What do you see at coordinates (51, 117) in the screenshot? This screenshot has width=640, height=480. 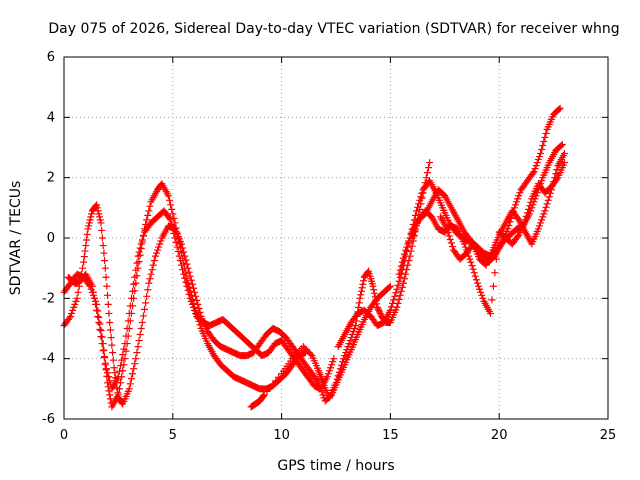 I see `y-tick-label: 4` at bounding box center [51, 117].